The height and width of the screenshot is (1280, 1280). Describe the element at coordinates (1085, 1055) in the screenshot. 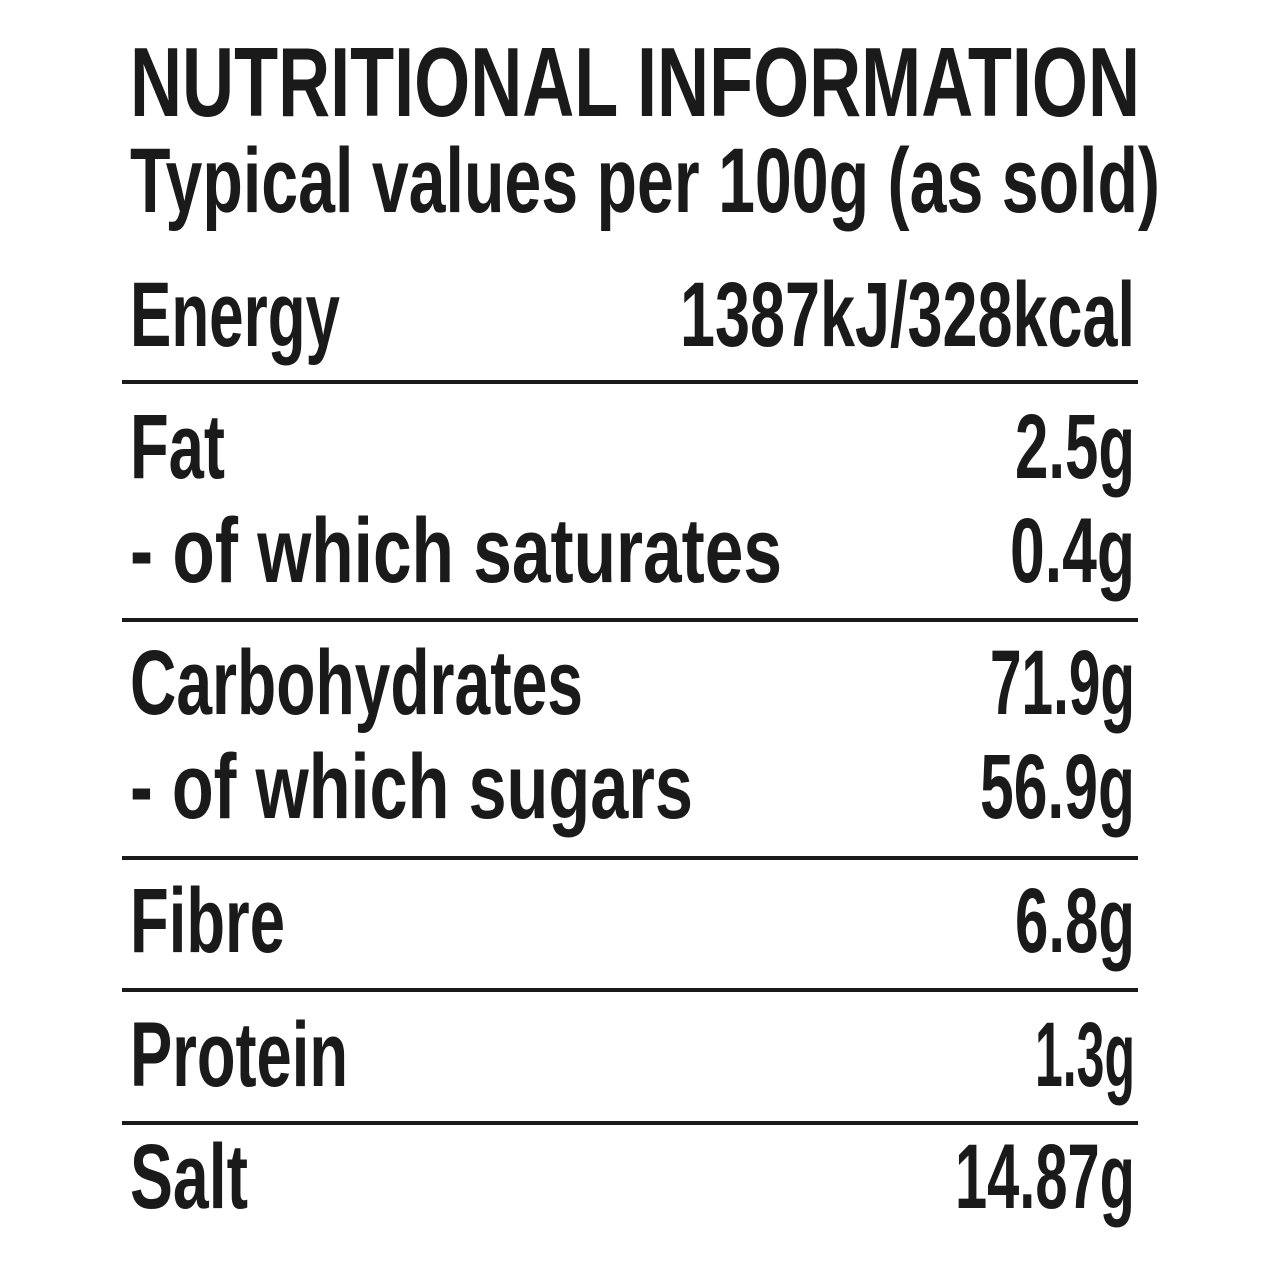

I see `row-value: 1.3g` at that location.